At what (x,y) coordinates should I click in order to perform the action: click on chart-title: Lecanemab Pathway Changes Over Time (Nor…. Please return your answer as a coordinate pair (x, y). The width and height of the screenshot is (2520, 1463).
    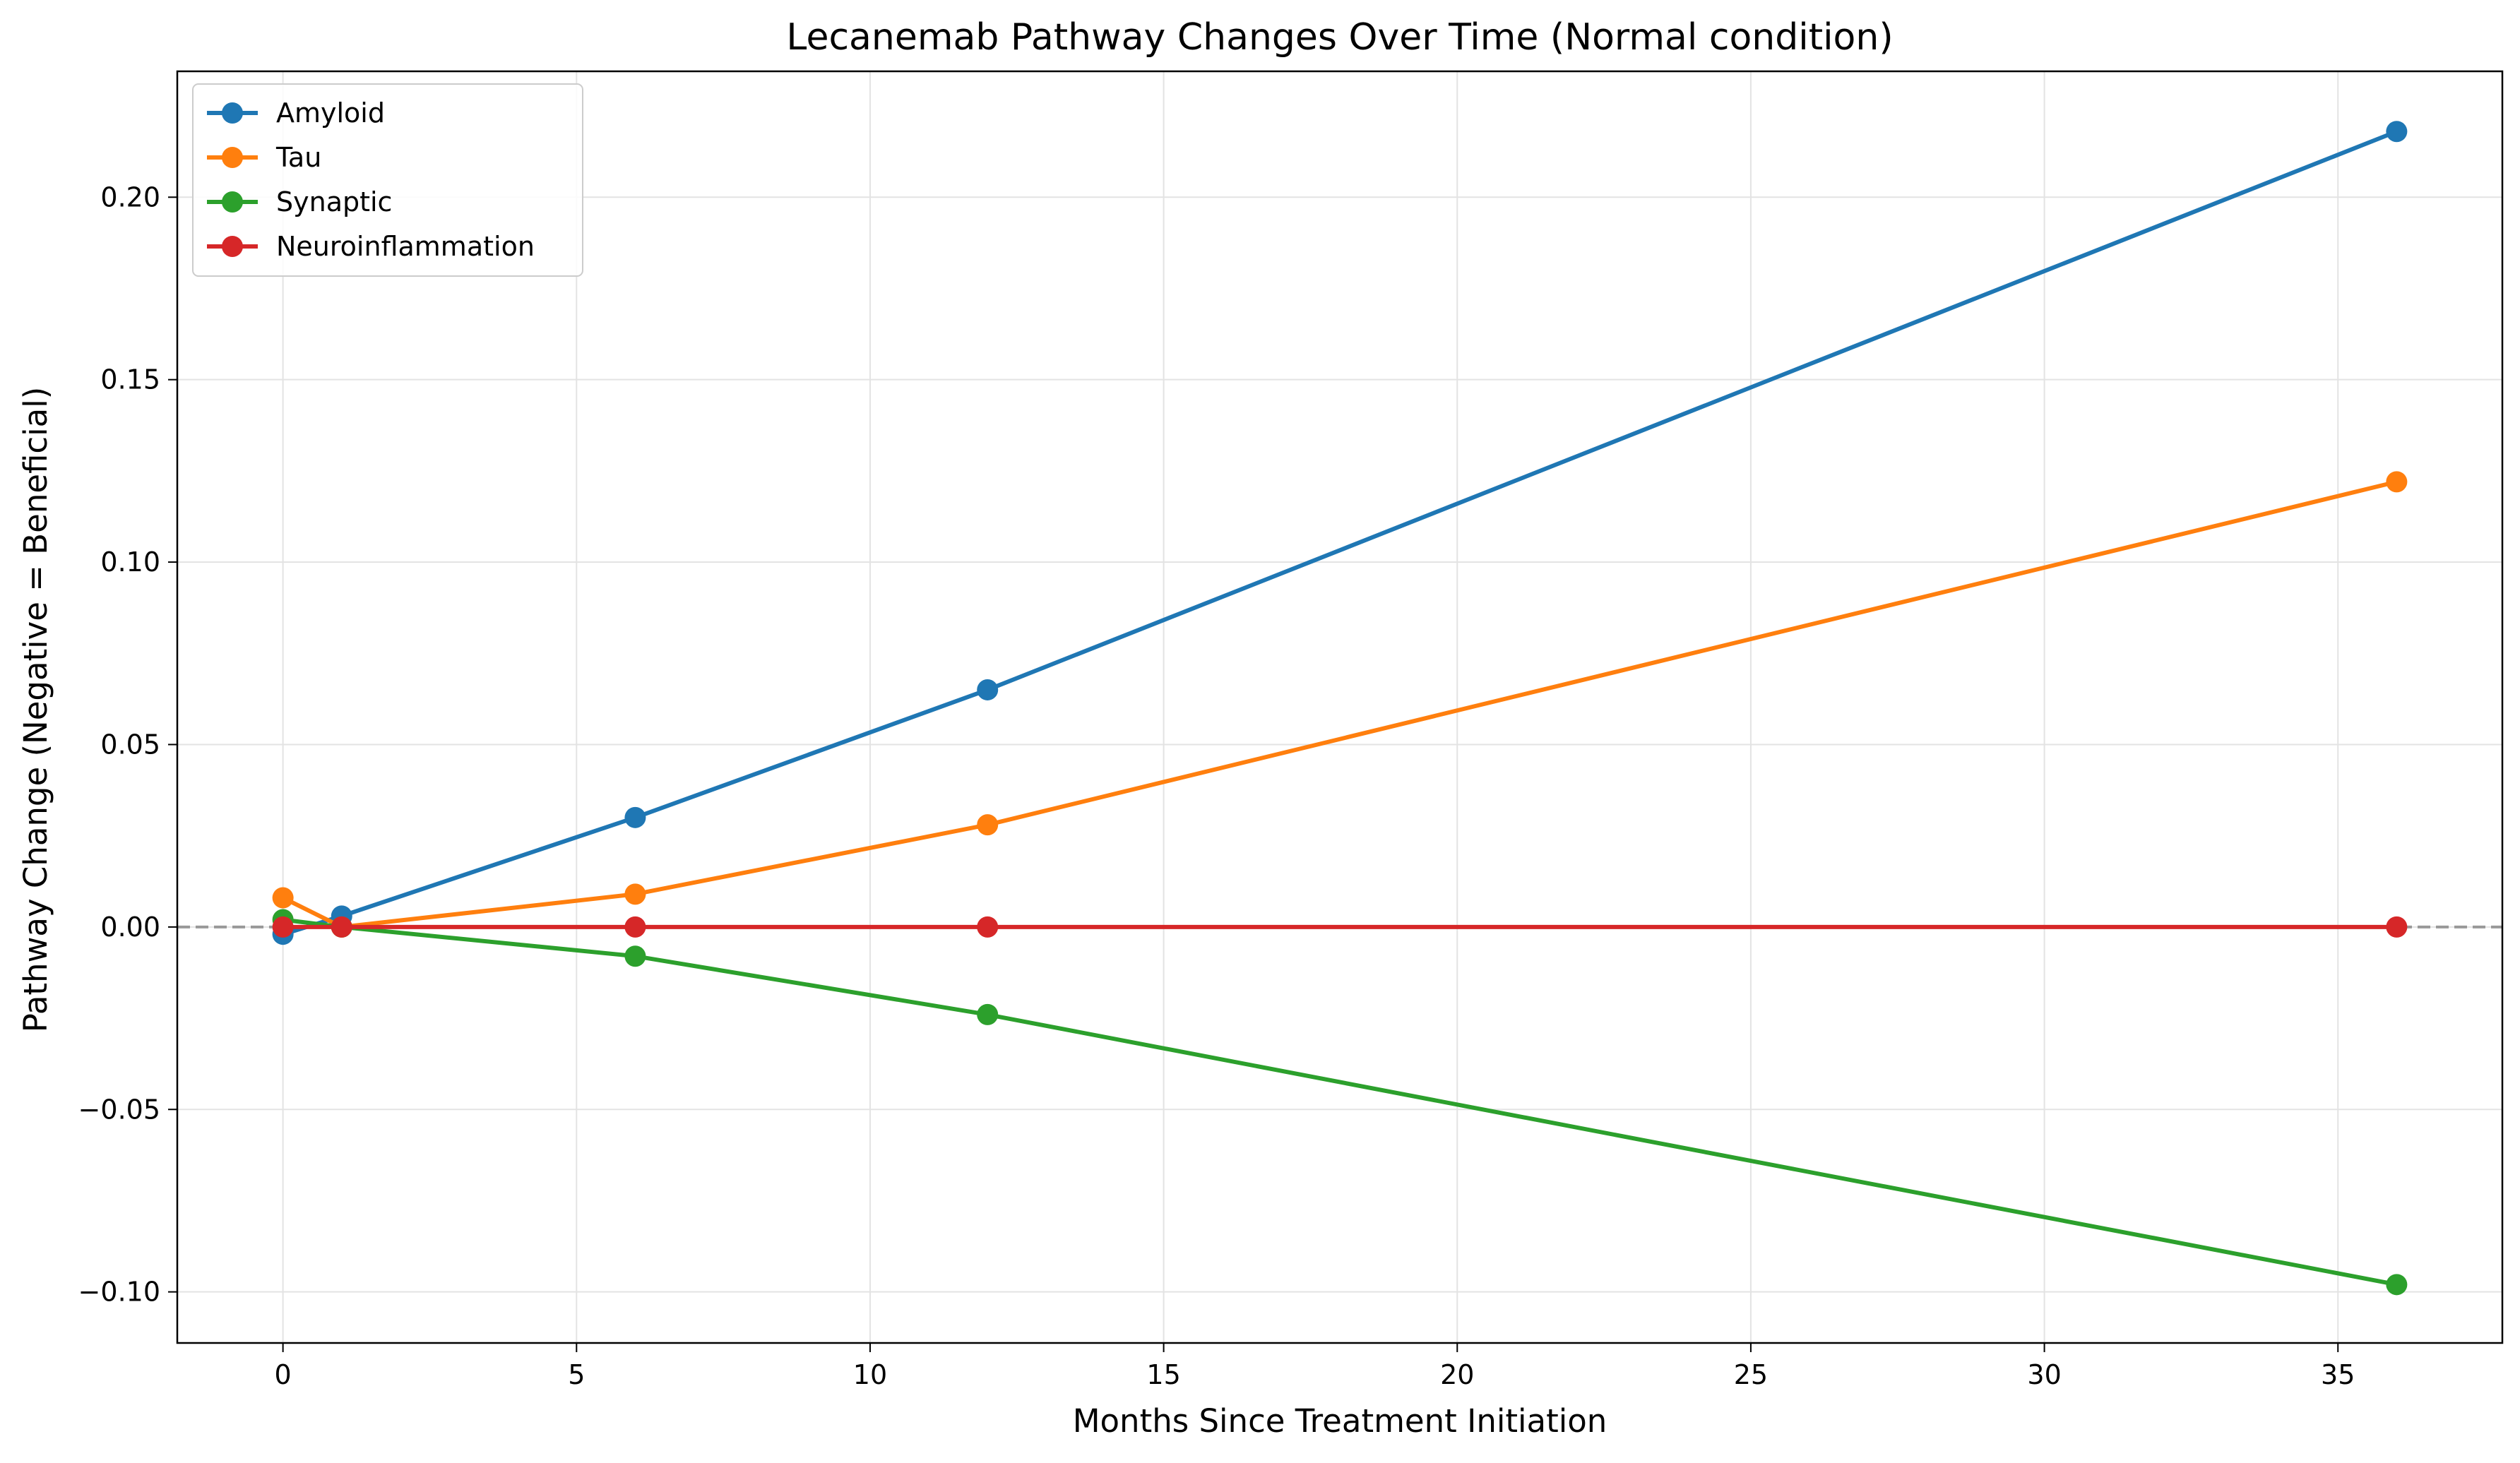
    Looking at the image, I should click on (1339, 37).